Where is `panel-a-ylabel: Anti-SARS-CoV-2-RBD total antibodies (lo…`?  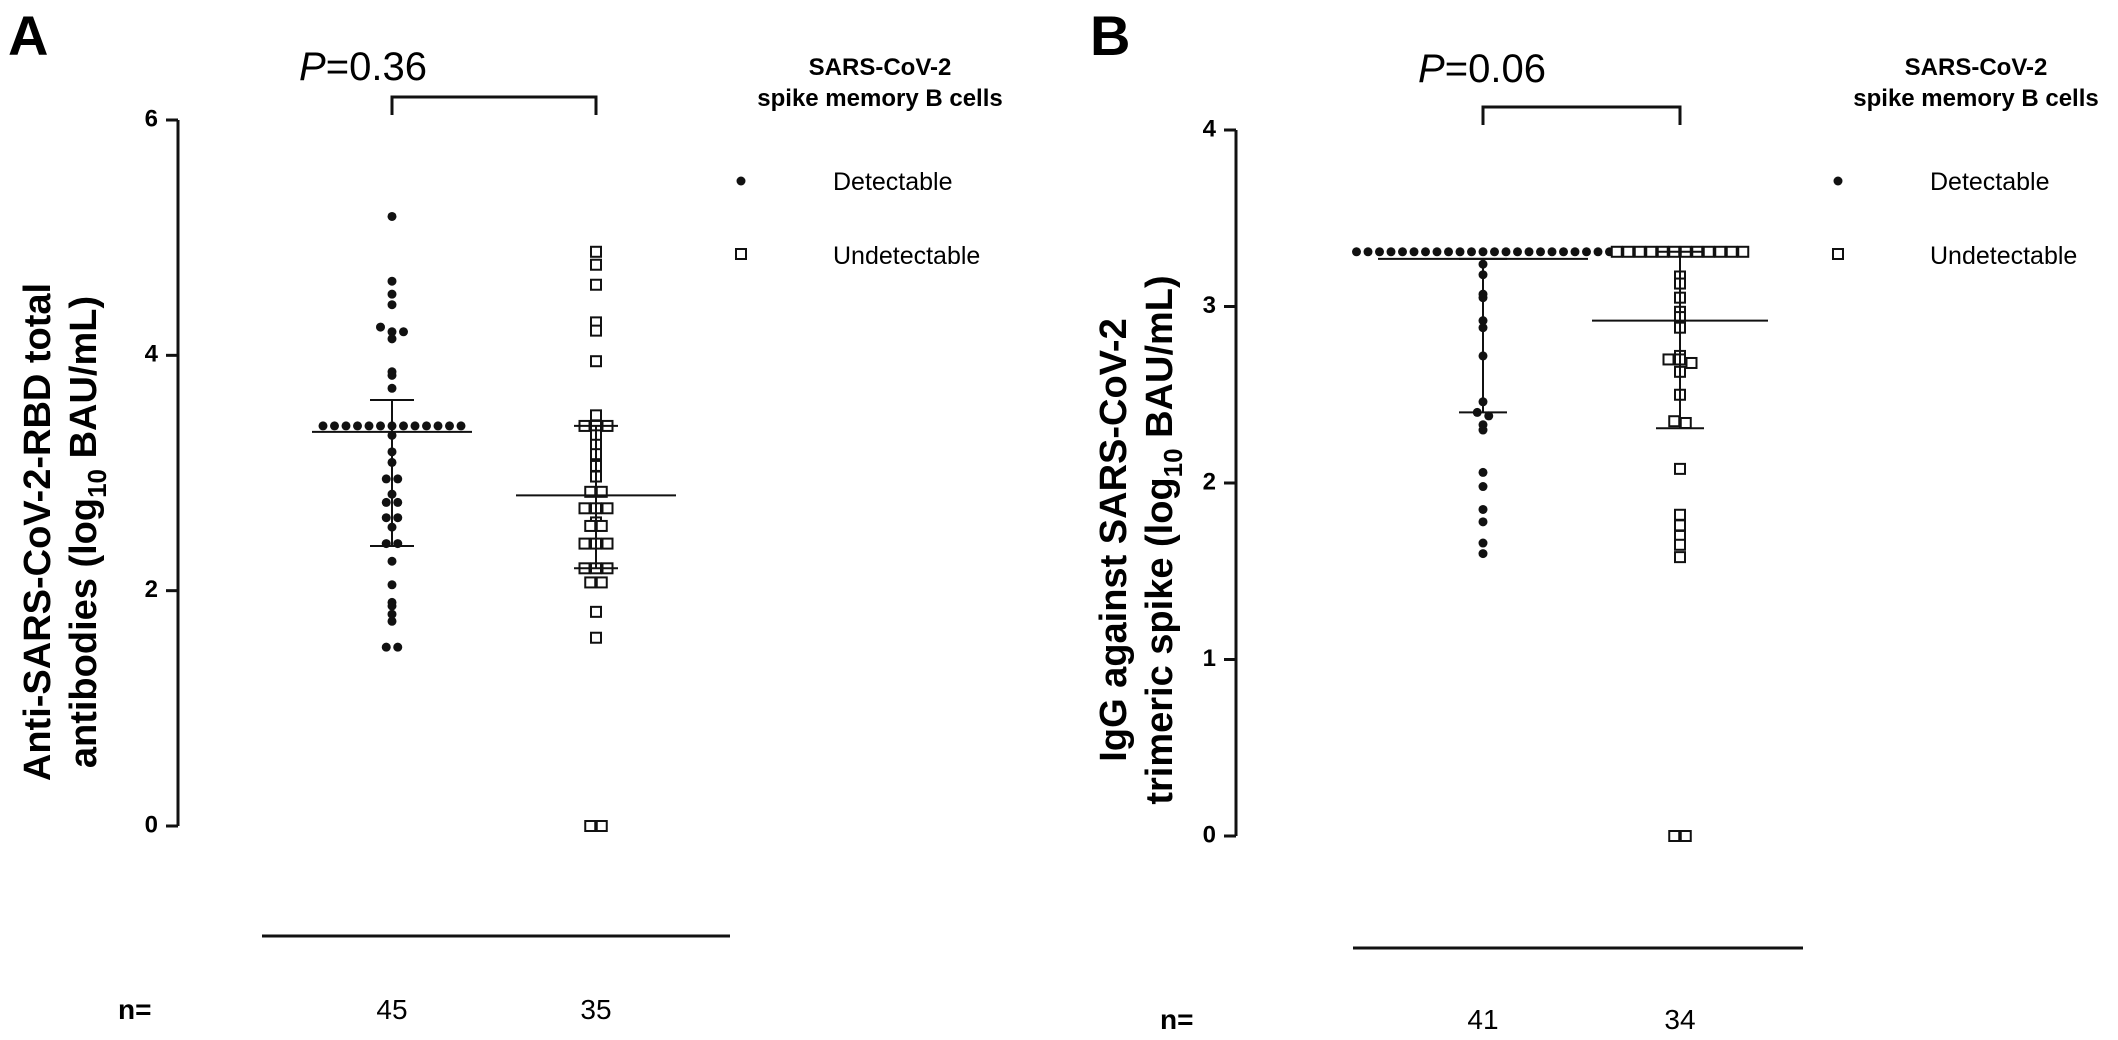 panel-a-ylabel: Anti-SARS-CoV-2-RBD total antibodies (lo… is located at coordinates (64, 532).